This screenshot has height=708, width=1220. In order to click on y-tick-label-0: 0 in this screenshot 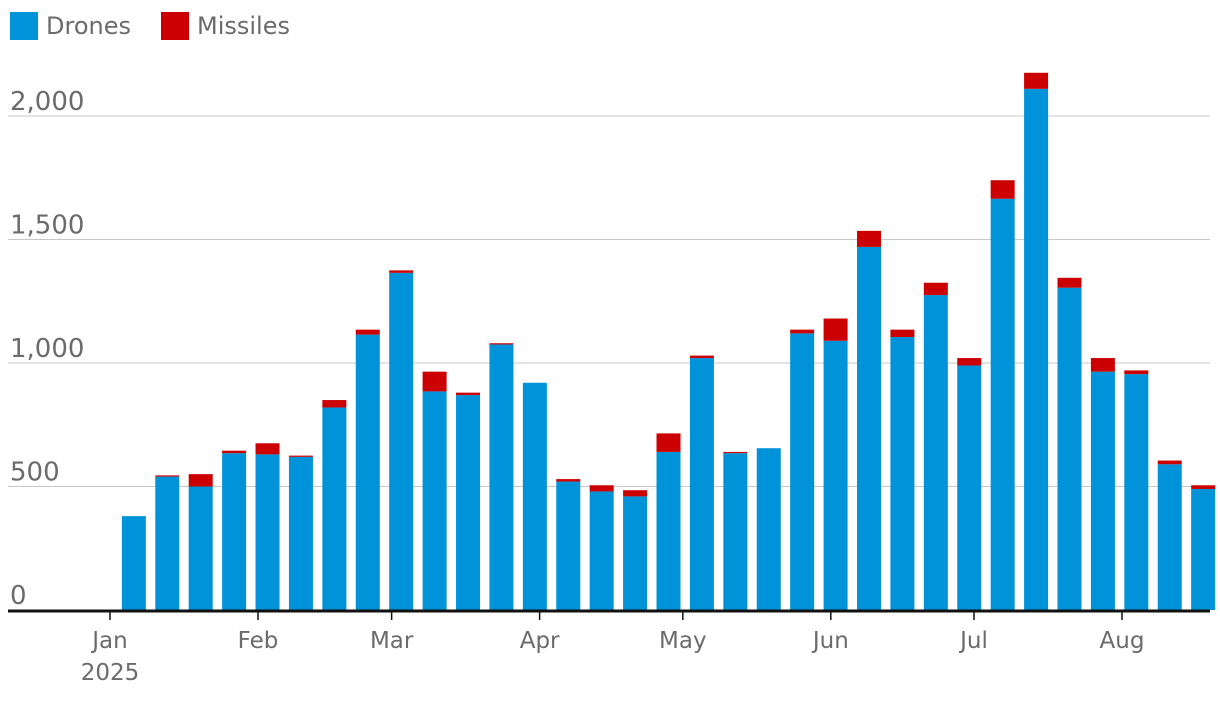, I will do `click(18, 596)`.